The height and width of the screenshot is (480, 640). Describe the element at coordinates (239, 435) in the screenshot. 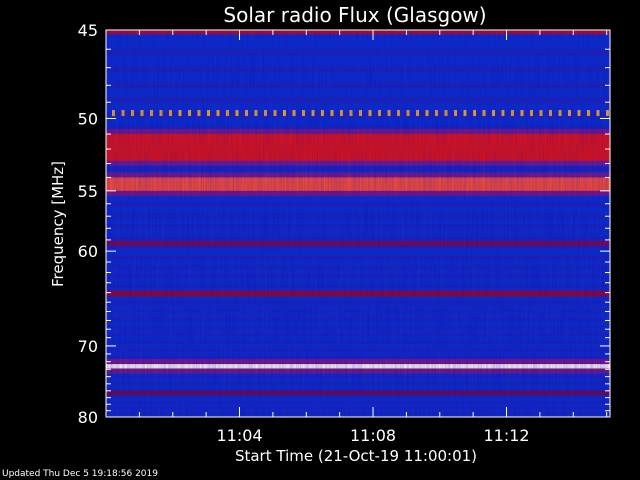

I see `x-tick-label: 11:04` at that location.